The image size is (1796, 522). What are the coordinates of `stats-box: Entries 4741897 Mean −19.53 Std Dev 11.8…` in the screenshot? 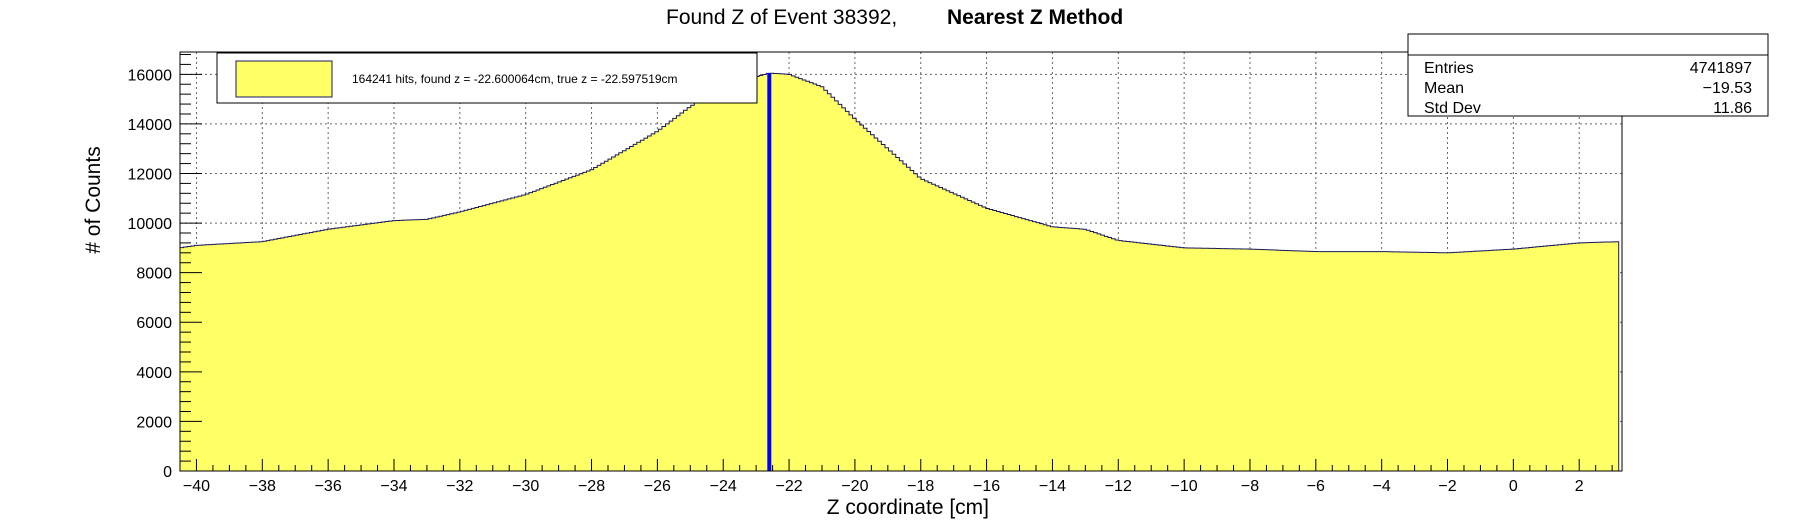 It's located at (1588, 75).